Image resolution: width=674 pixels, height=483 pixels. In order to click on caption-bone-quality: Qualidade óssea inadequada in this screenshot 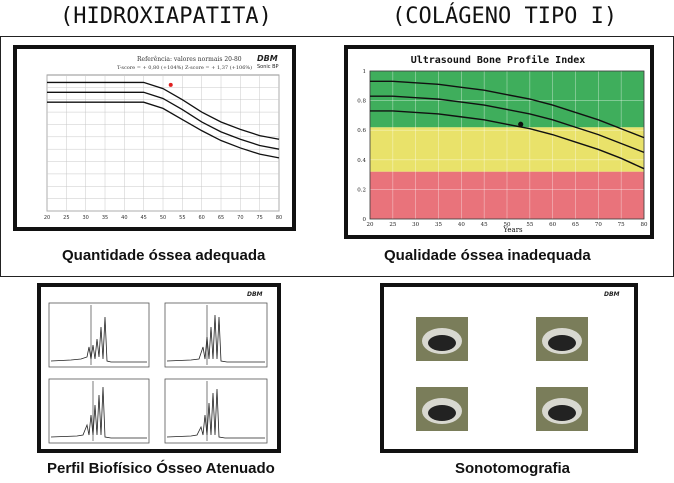, I will do `click(487, 255)`.